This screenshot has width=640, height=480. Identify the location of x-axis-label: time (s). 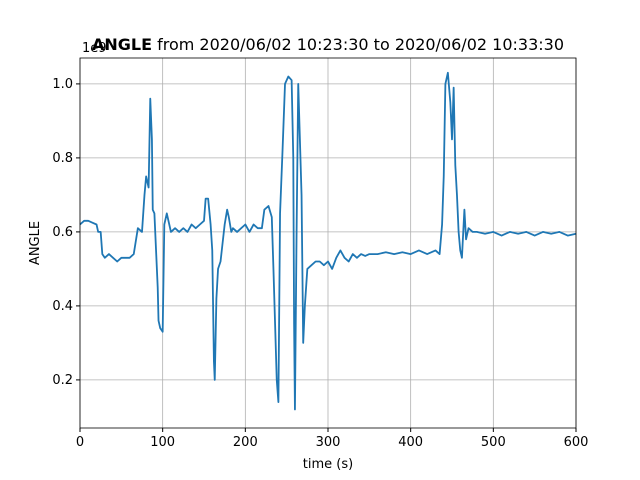
(328, 464).